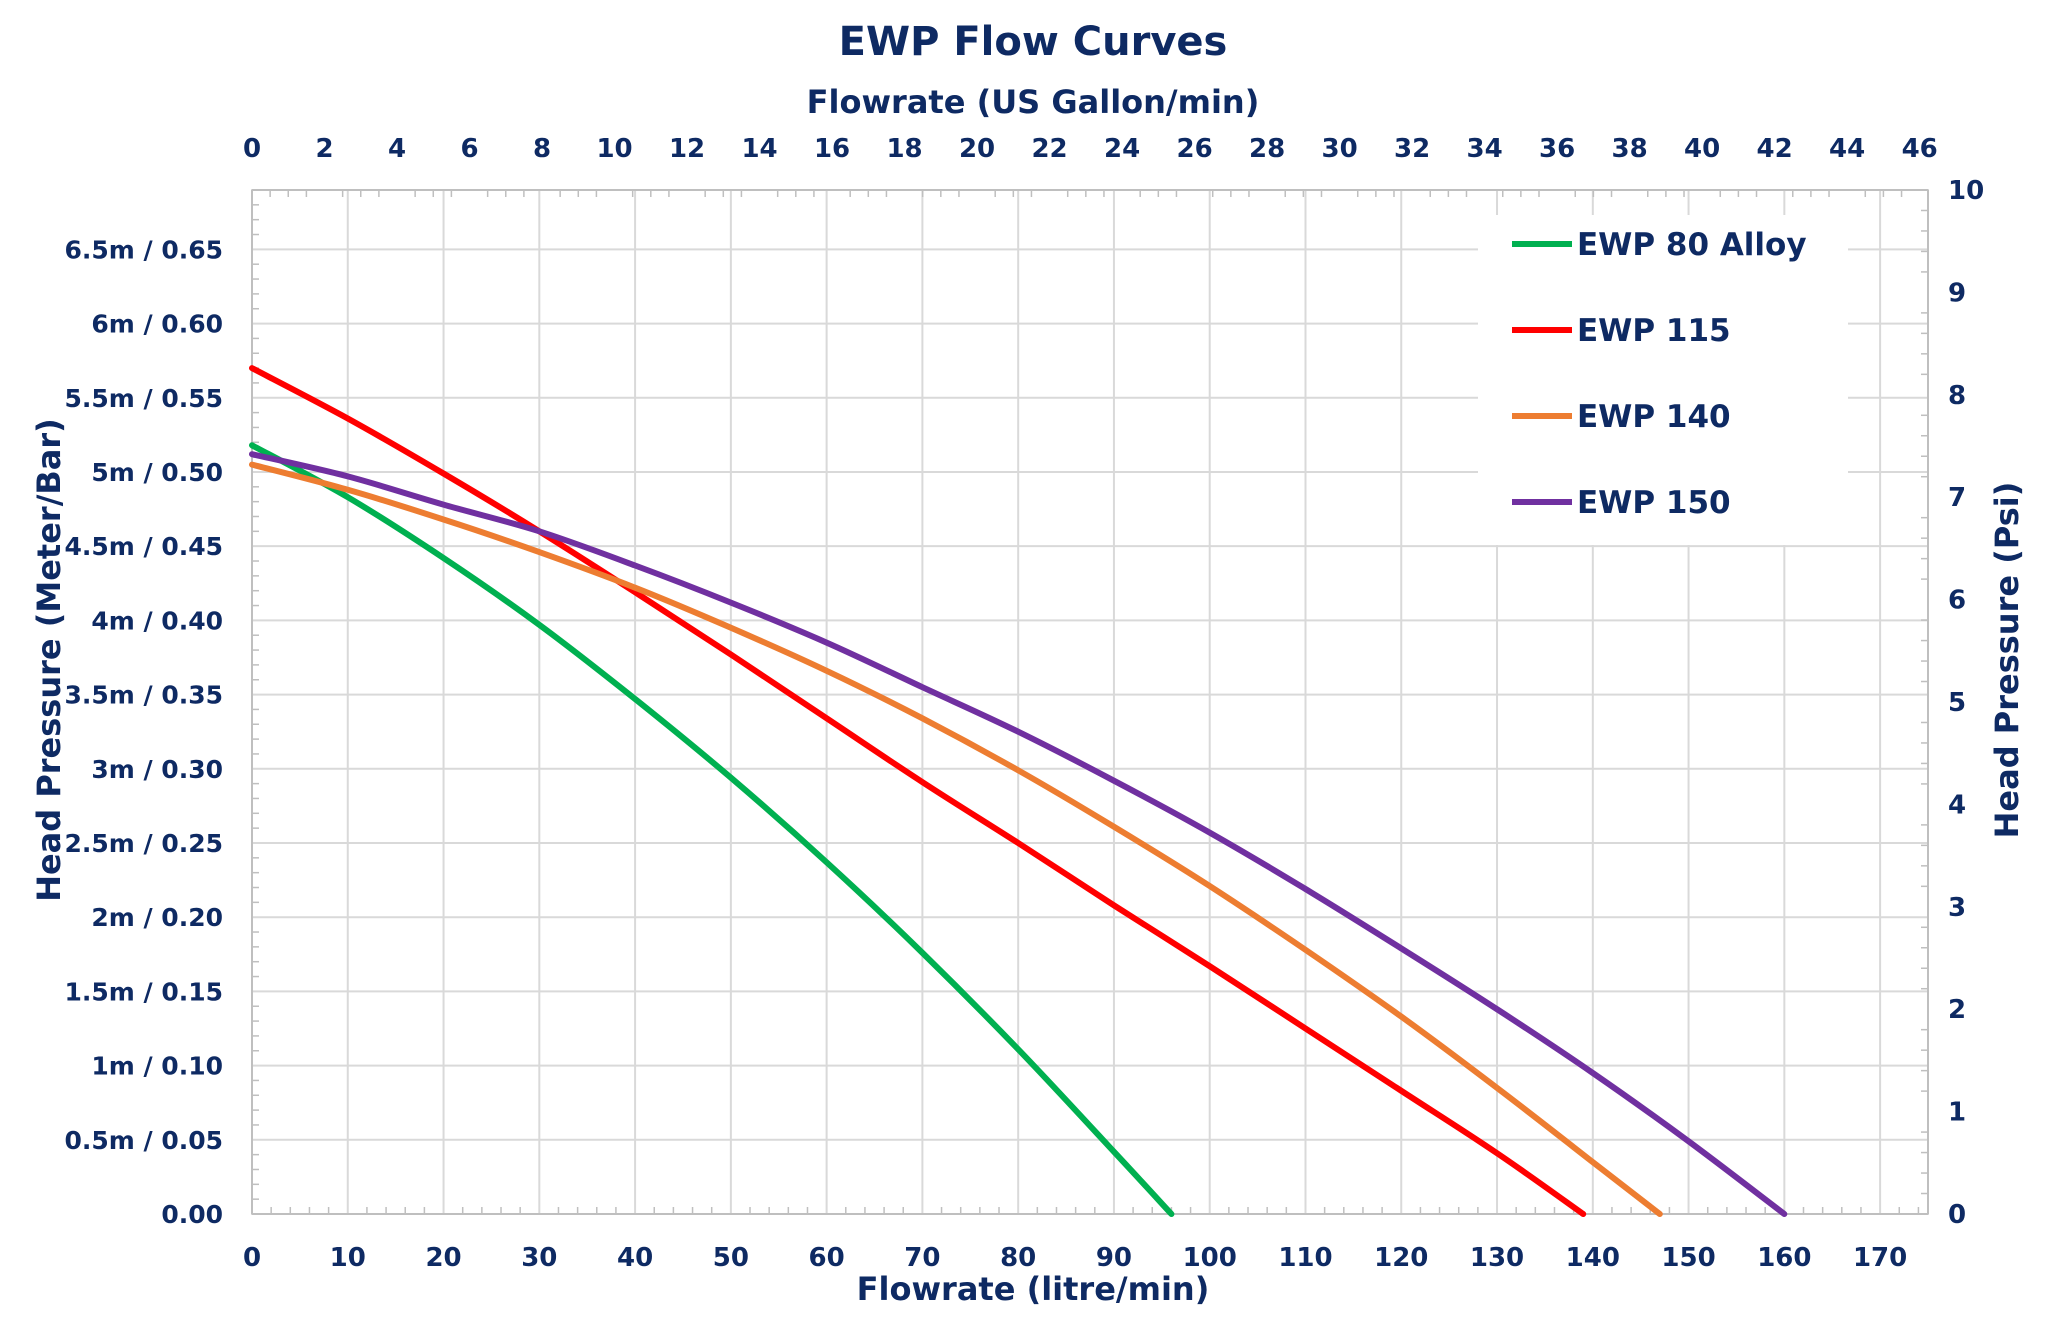  I want to click on x2-tick-label: 6, so click(469, 149).